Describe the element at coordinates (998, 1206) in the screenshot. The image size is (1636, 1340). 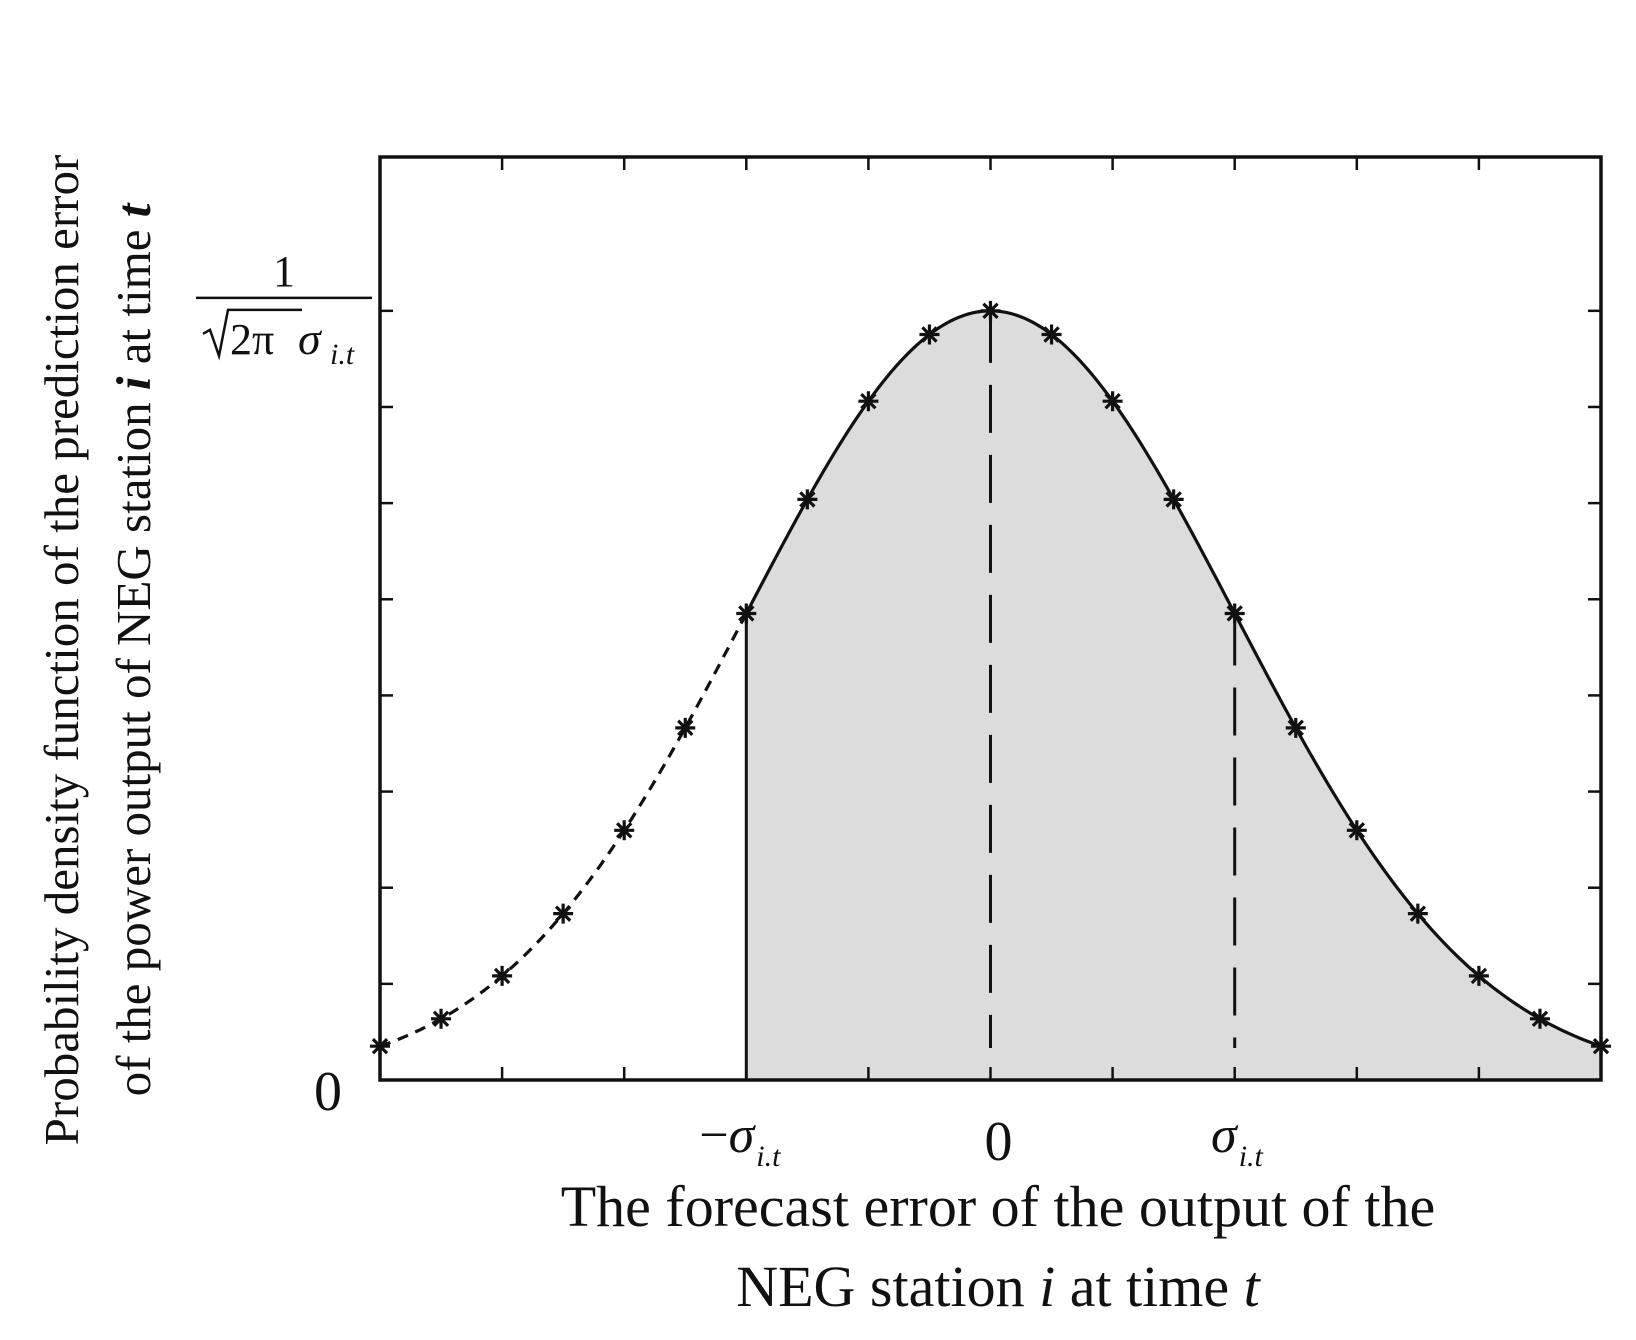
I see `x-axis-title-line1: The forecast error of the output of the` at that location.